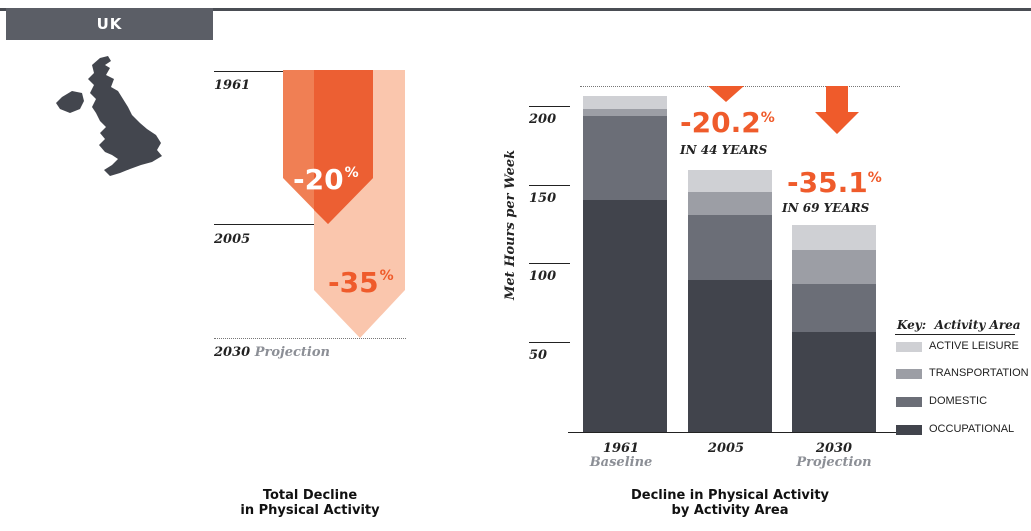 This screenshot has height=531, width=1031. Describe the element at coordinates (232, 85) in the screenshot. I see `year-1961-label: 1961` at that location.